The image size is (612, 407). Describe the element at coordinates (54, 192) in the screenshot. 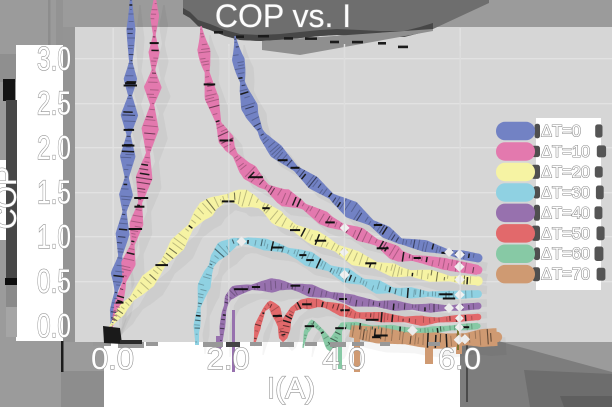

I see `svg-text: 1.5` at that location.